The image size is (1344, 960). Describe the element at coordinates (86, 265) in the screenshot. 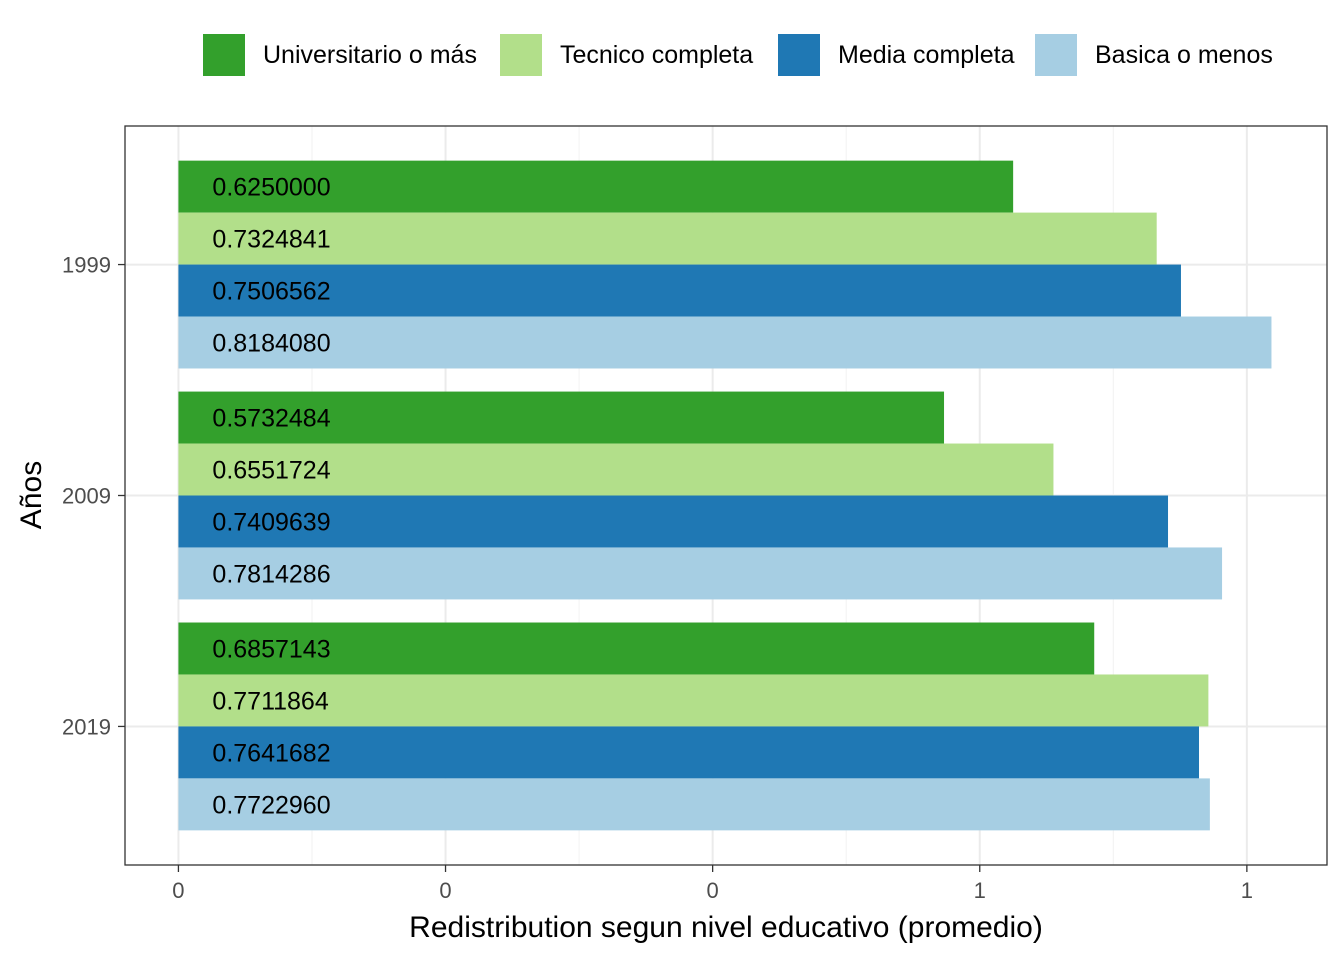

I see `y-tick-label: 1999` at that location.